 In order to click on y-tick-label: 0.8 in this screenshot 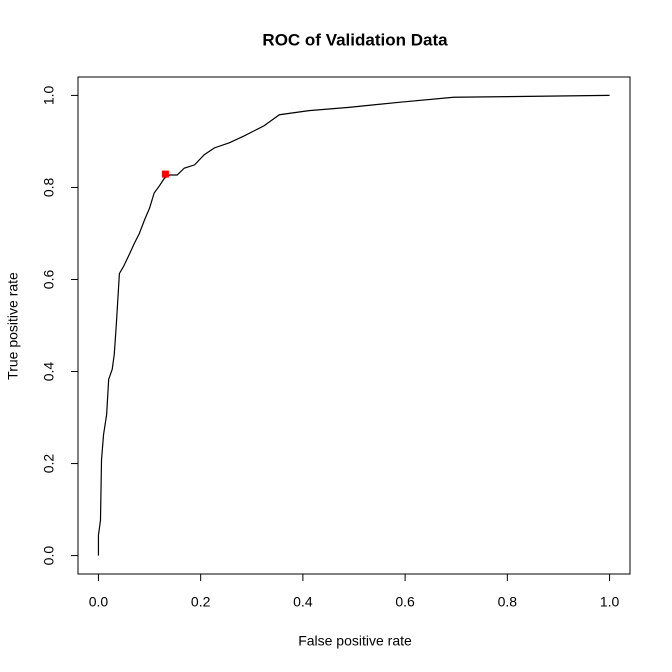, I will do `click(49, 188)`.